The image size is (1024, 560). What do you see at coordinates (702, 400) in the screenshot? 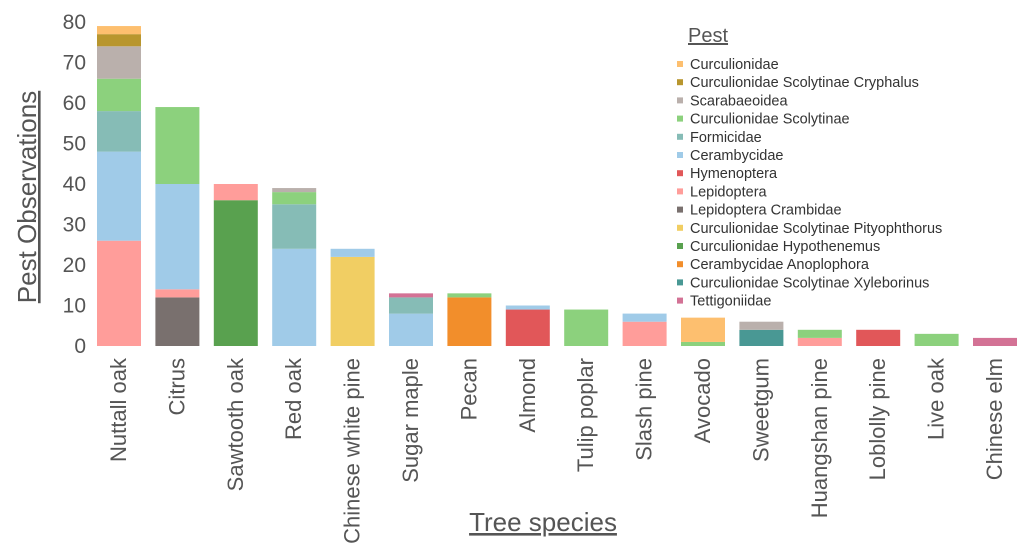
I see `x-tick-label: Avocado` at bounding box center [702, 400].